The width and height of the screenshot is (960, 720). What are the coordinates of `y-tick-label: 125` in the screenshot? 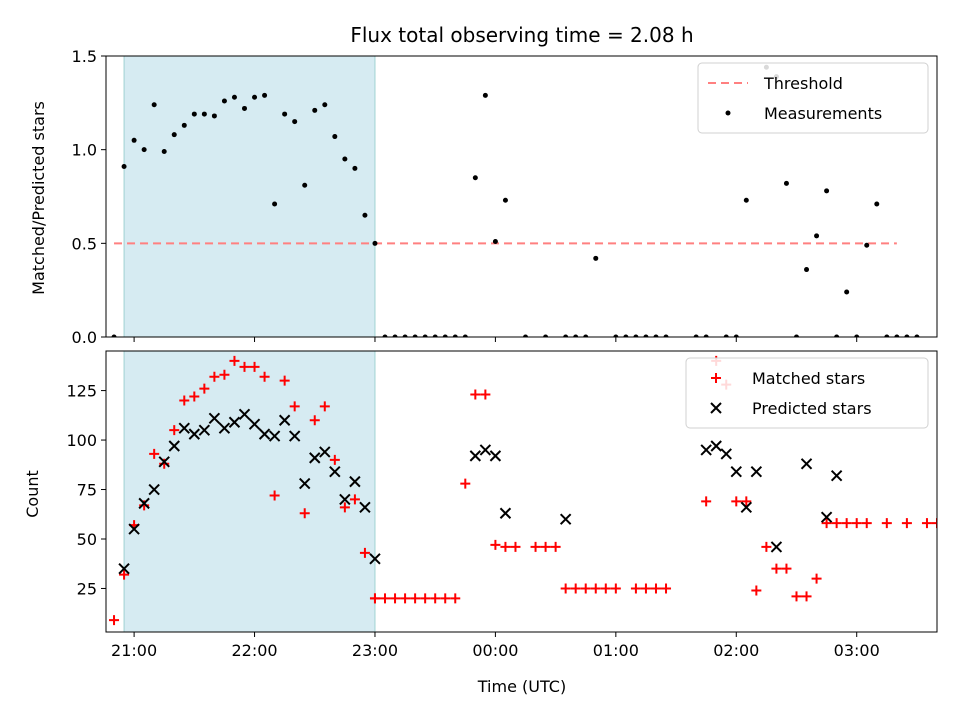 It's located at (81, 391).